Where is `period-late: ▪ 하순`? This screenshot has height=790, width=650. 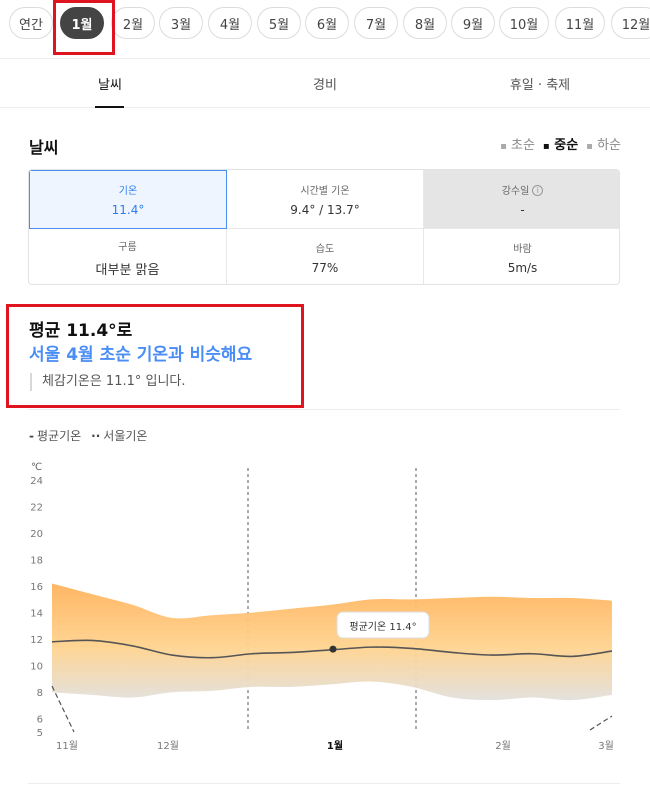
period-late: ▪ 하순 is located at coordinates (603, 145).